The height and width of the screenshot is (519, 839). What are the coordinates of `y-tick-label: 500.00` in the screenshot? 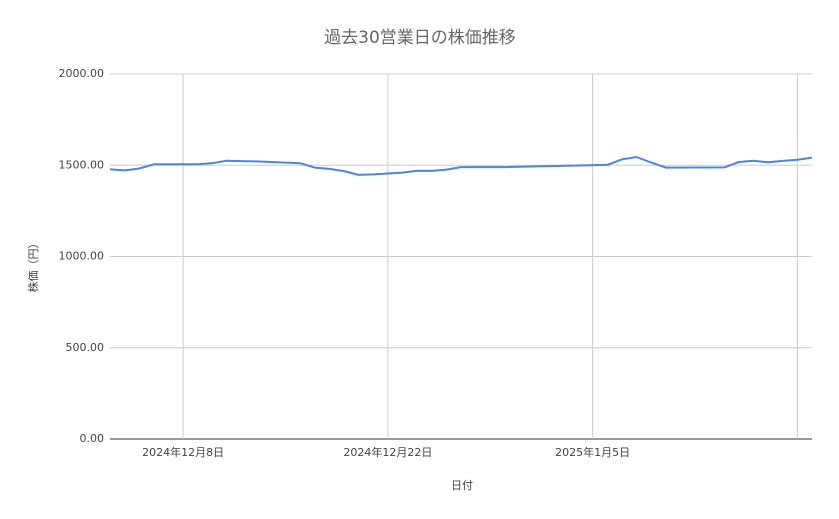 It's located at (85, 347).